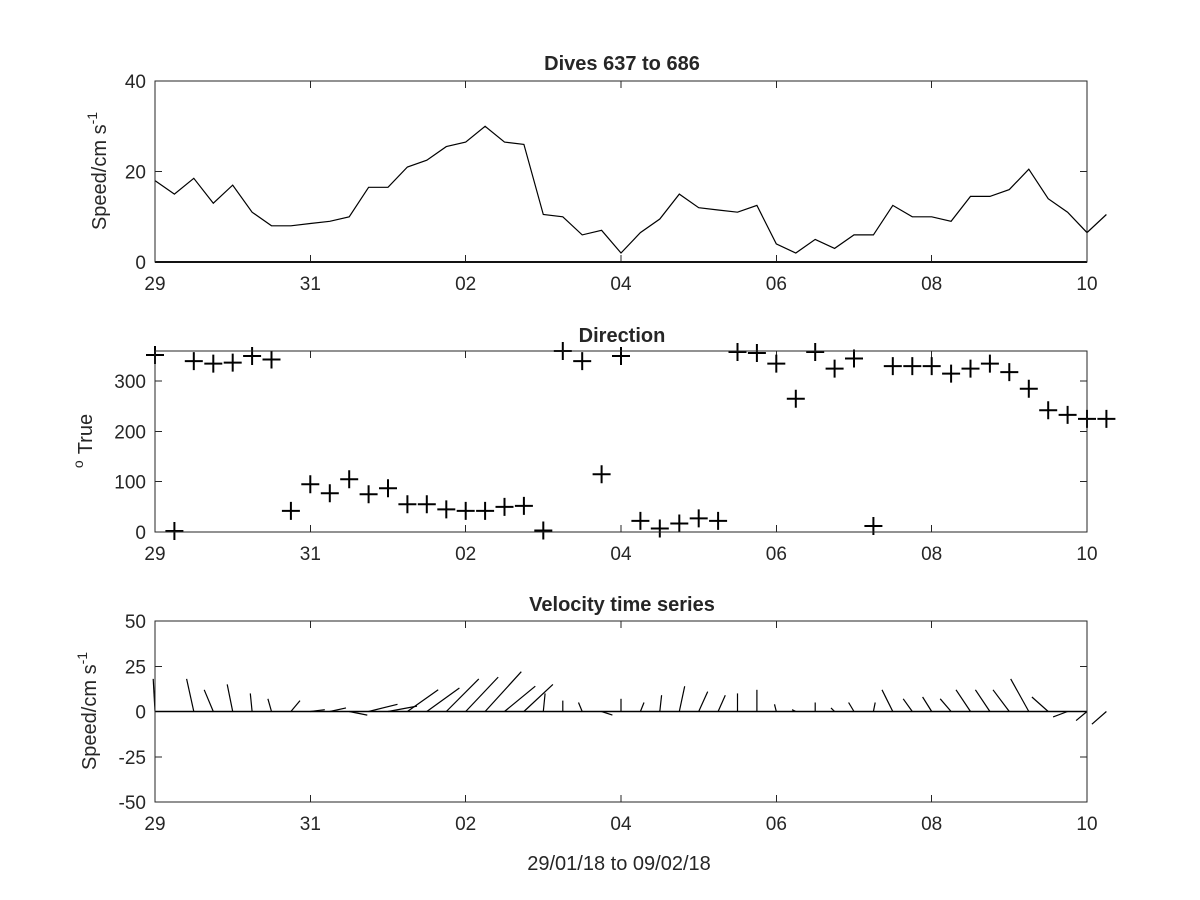 This screenshot has height=900, width=1200. Describe the element at coordinates (135, 82) in the screenshot. I see `y-tick-label: 40` at that location.